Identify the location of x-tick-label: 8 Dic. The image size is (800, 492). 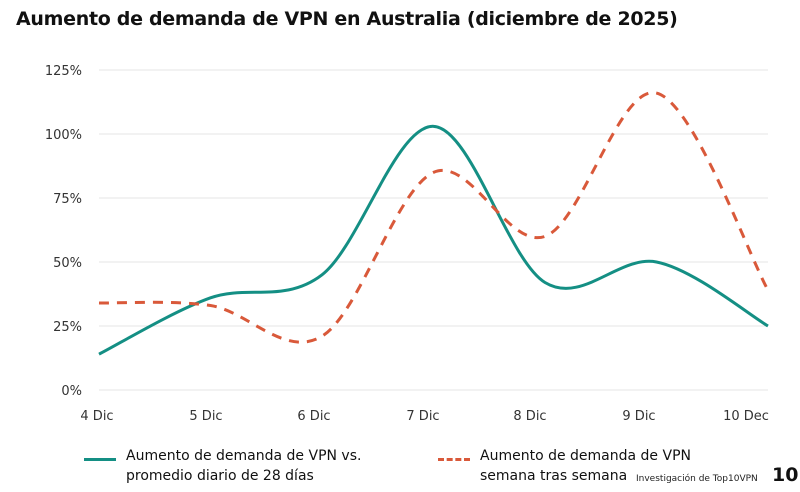
(529, 416).